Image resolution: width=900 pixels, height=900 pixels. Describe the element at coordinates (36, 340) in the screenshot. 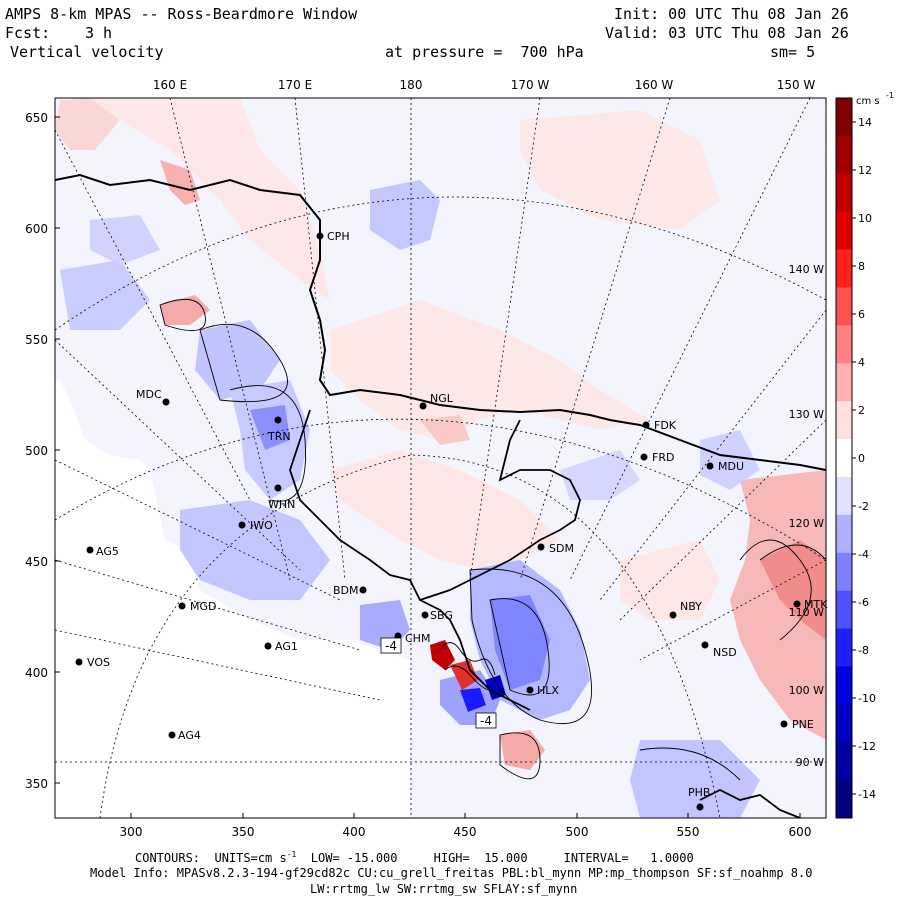

I see `left-tick-label: 550` at that location.